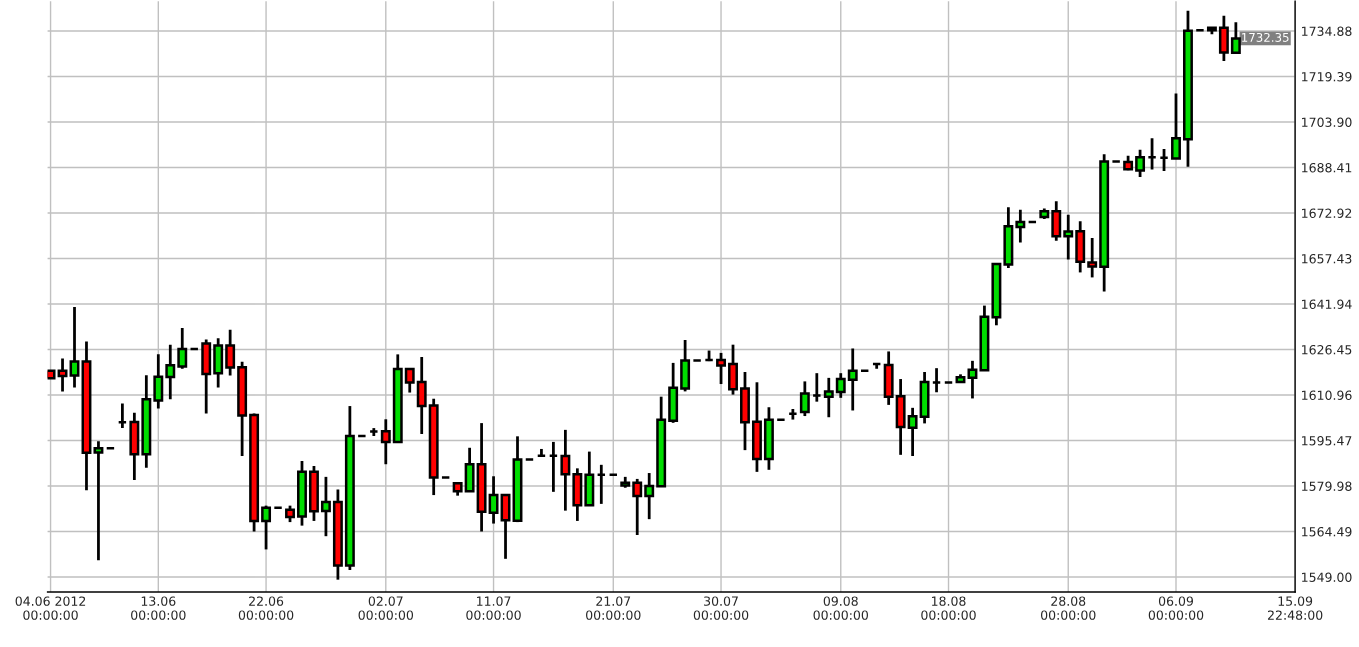 Image resolution: width=1359 pixels, height=647 pixels. What do you see at coordinates (1327, 486) in the screenshot?
I see `y-tick-label: 1579.98` at bounding box center [1327, 486].